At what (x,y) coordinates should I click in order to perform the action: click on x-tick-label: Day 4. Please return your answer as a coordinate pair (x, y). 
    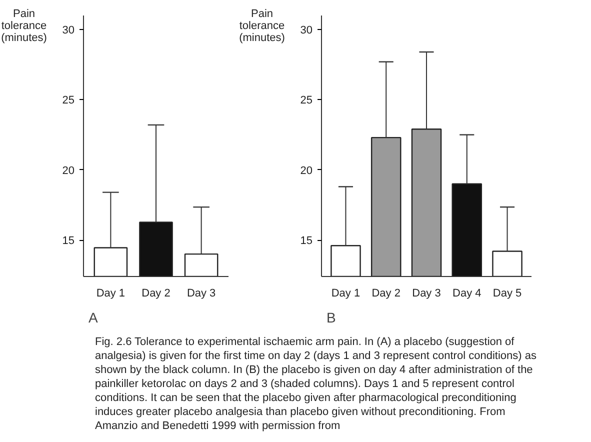
    Looking at the image, I should click on (467, 294).